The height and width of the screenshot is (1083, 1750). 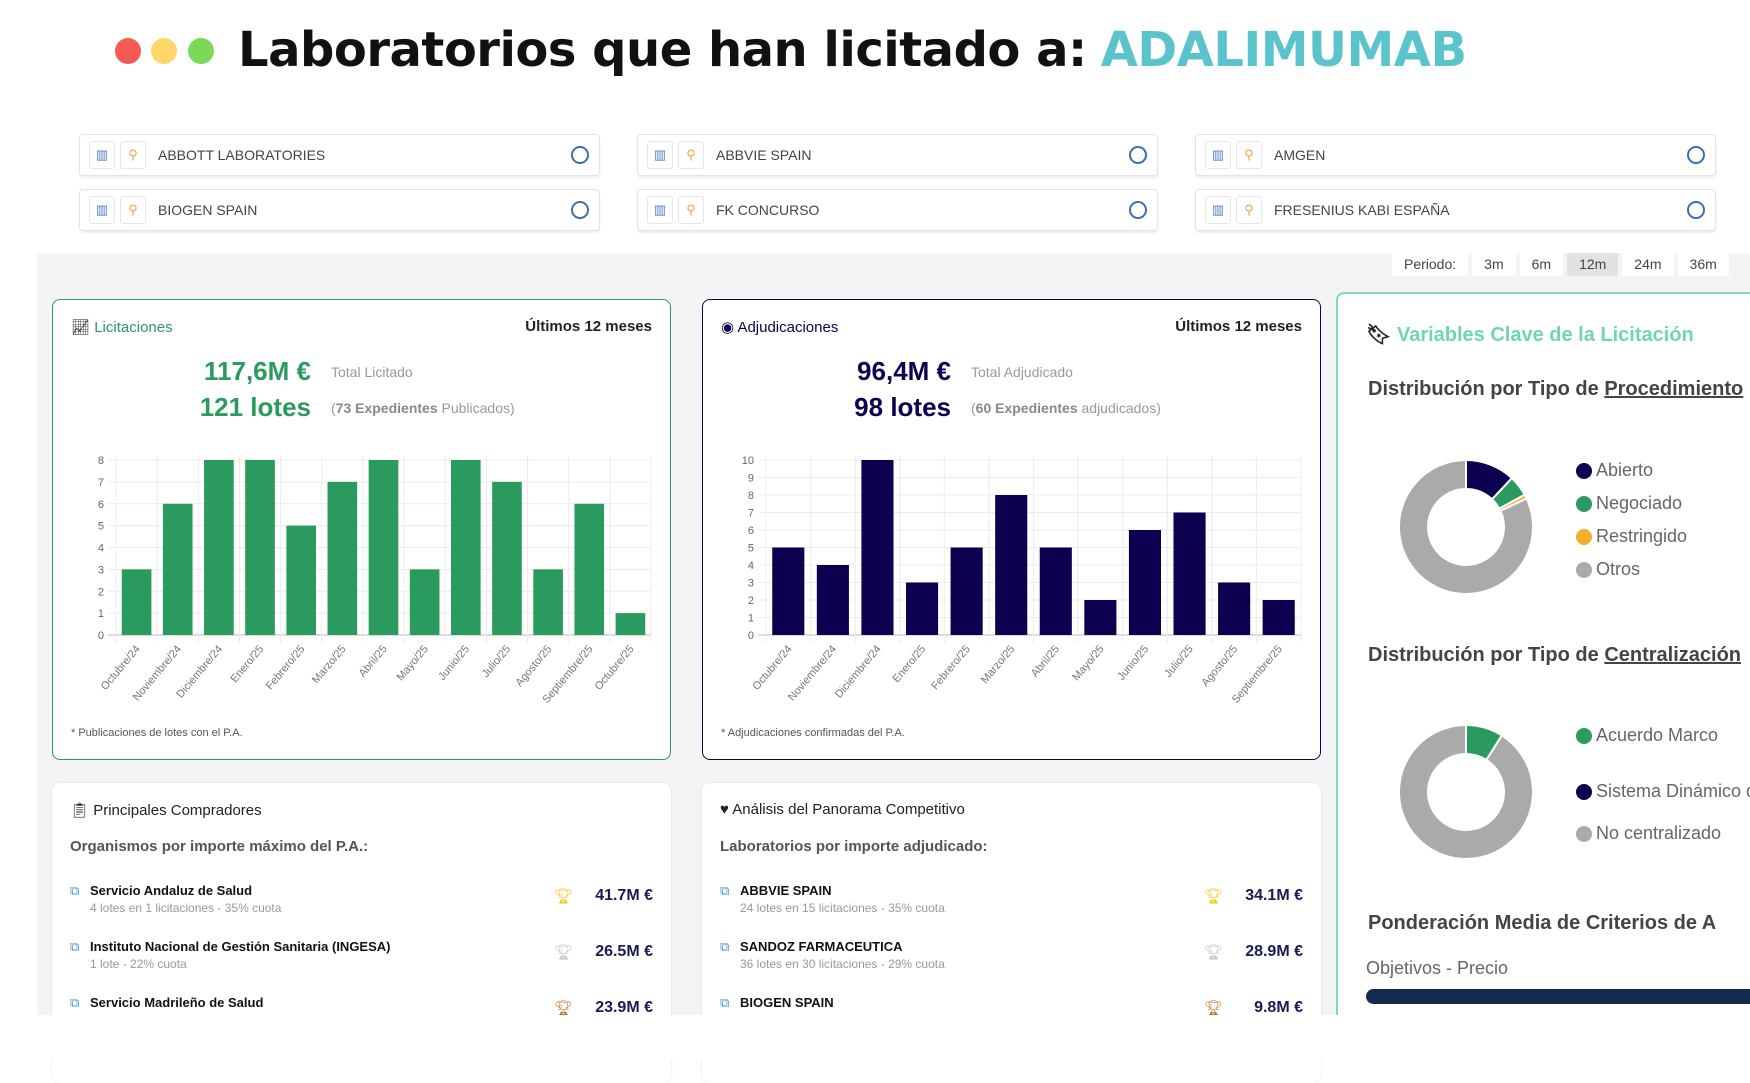 What do you see at coordinates (1614, 470) in the screenshot?
I see `legend-item: Abierto` at bounding box center [1614, 470].